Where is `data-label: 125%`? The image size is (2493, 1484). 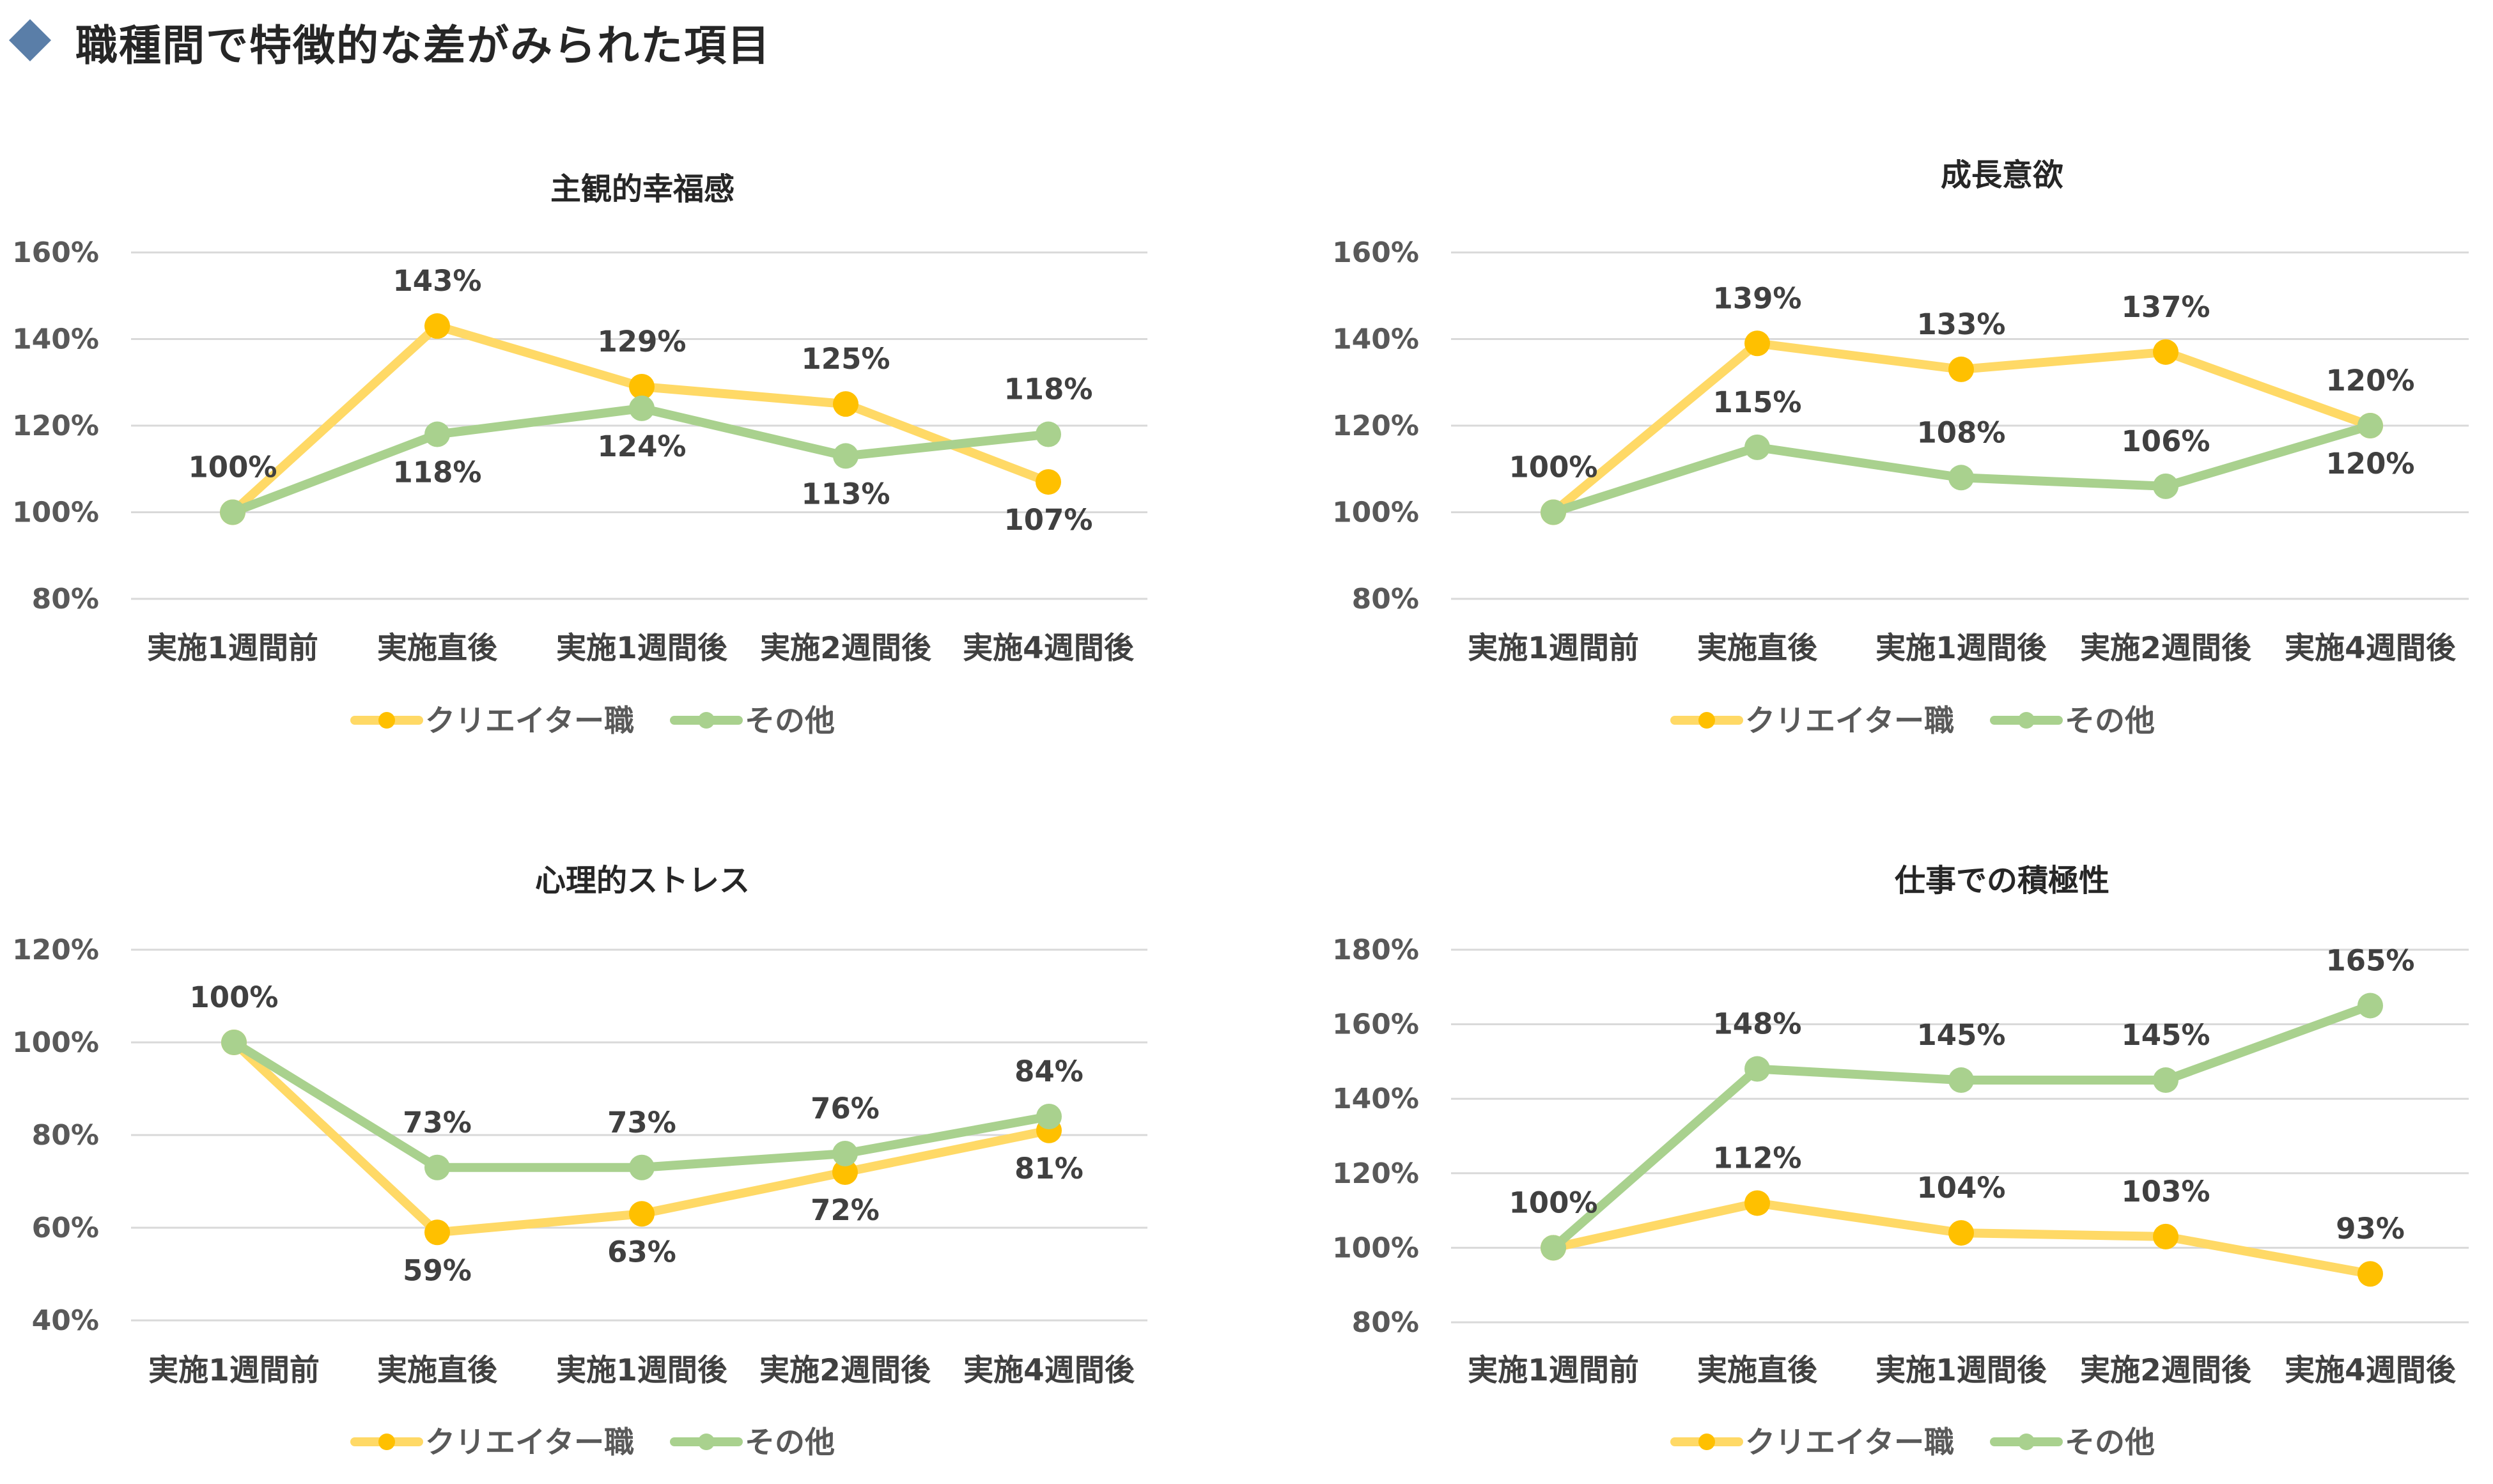 data-label: 125% is located at coordinates (845, 359).